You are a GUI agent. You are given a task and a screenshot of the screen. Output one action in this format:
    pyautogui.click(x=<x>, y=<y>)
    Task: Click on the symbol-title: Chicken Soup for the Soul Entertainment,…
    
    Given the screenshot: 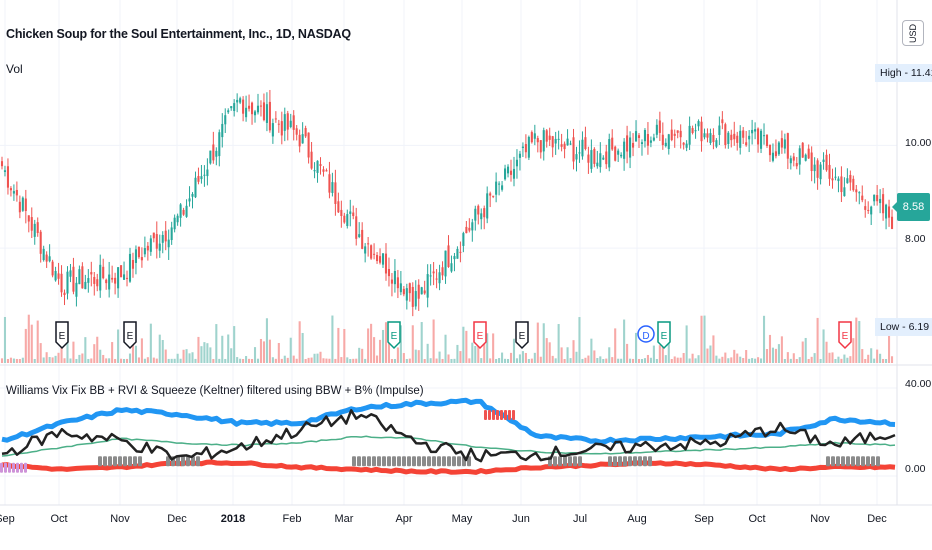 What is the action you would take?
    pyautogui.click(x=178, y=34)
    